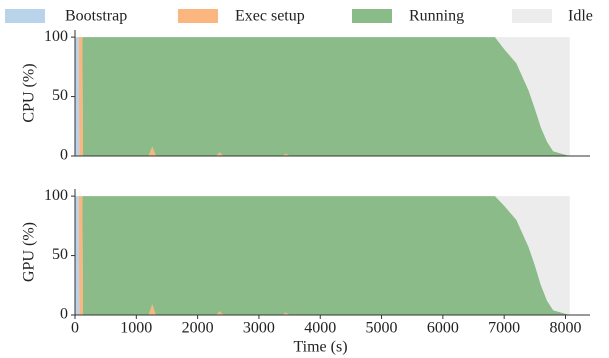  What do you see at coordinates (320, 347) in the screenshot?
I see `x-axis-label: Time (s)` at bounding box center [320, 347].